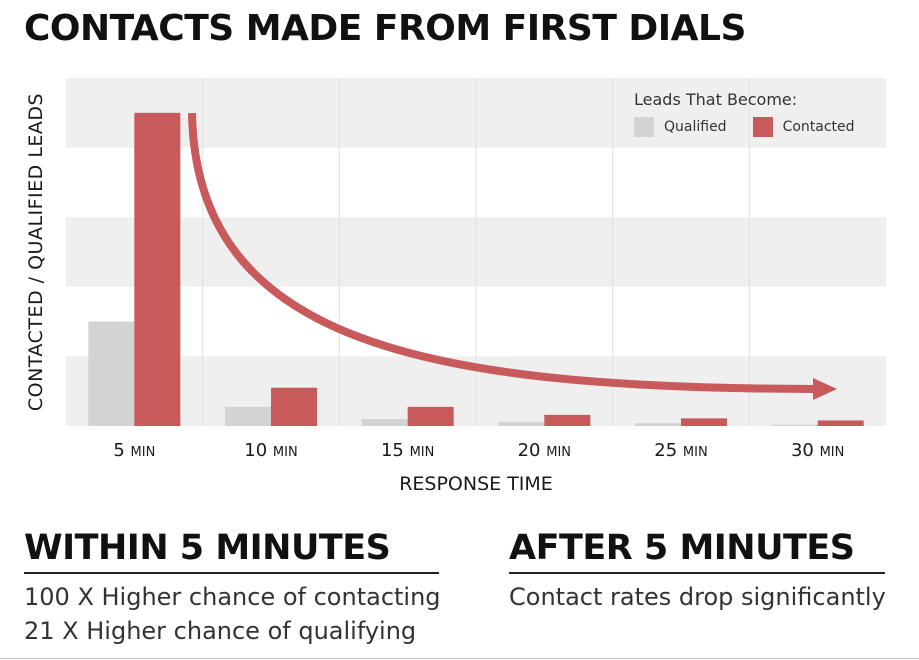  I want to click on stat-line-qualifying: 21 X Higher chance of qualifying, so click(220, 631).